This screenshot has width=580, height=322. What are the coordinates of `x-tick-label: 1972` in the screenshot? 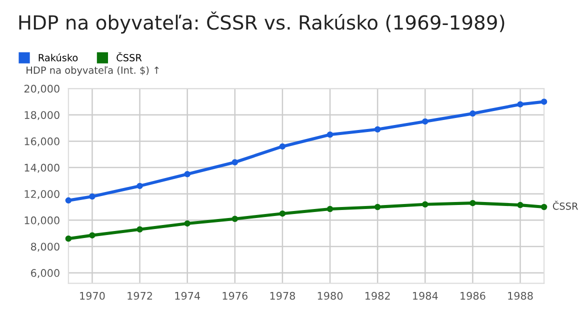 It's located at (140, 296).